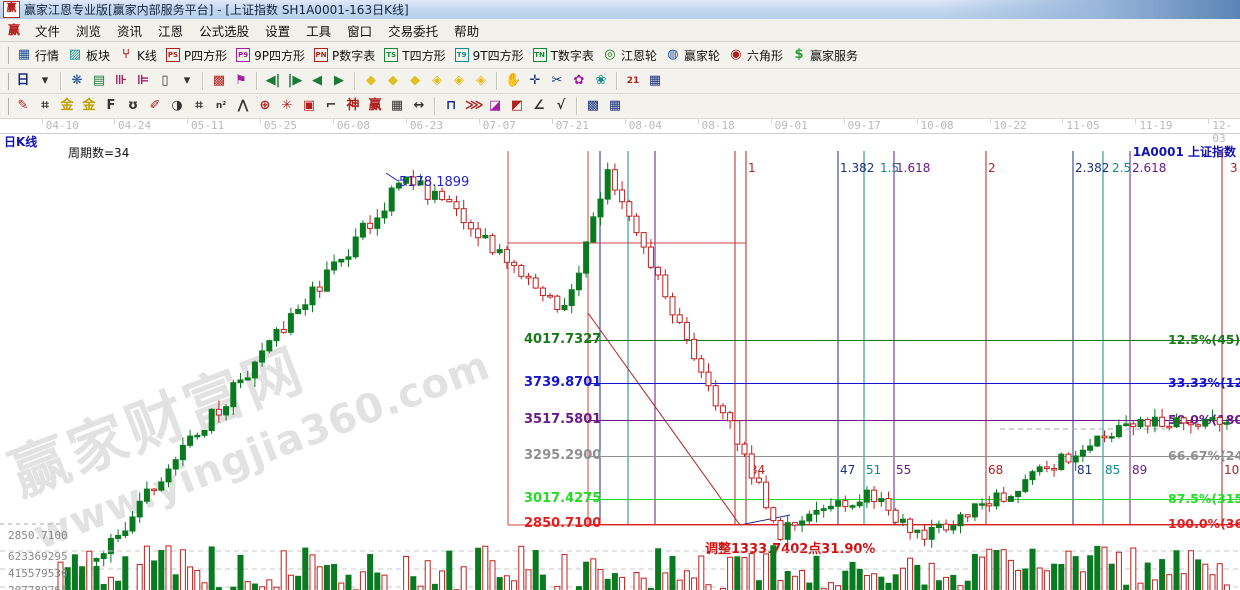 The height and width of the screenshot is (590, 1240). What do you see at coordinates (37, 55) in the screenshot?
I see `toolbar-button-quotes-grid: ▦ 行情` at bounding box center [37, 55].